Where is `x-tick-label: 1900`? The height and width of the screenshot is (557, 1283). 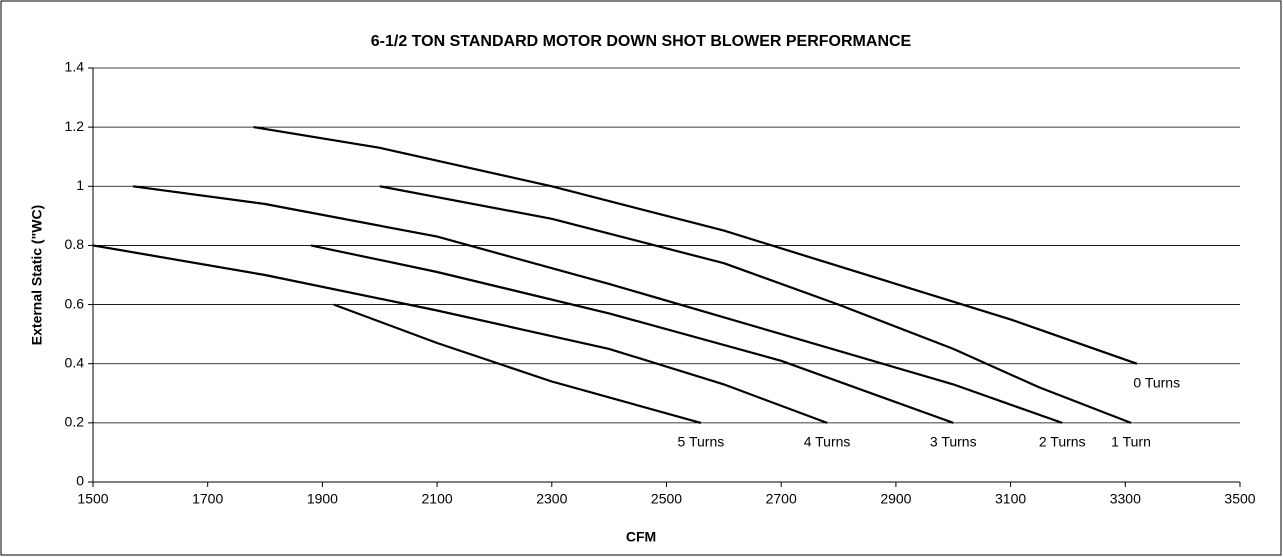 x-tick-label: 1900 is located at coordinates (322, 499).